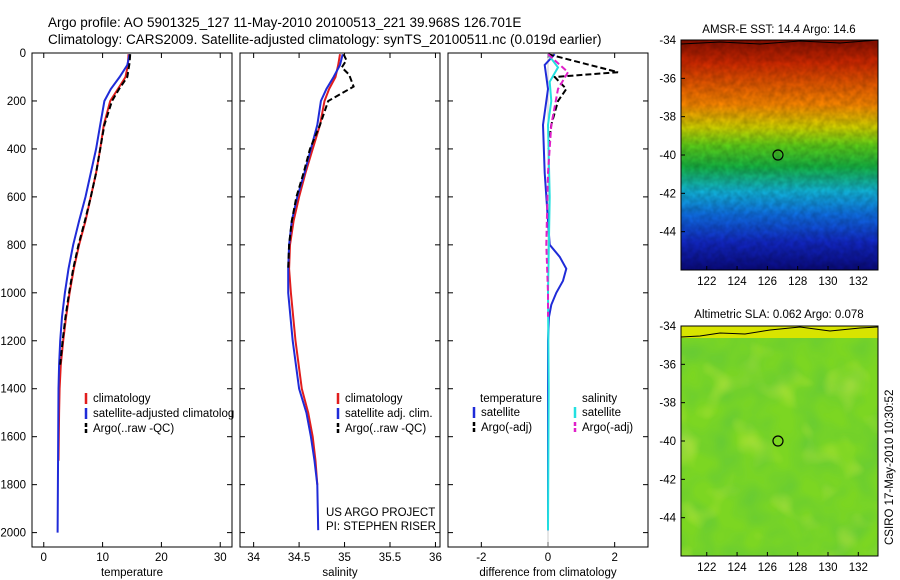 The width and height of the screenshot is (900, 580). What do you see at coordinates (299, 558) in the screenshot?
I see `salinity-xtick-label: 34.5` at bounding box center [299, 558].